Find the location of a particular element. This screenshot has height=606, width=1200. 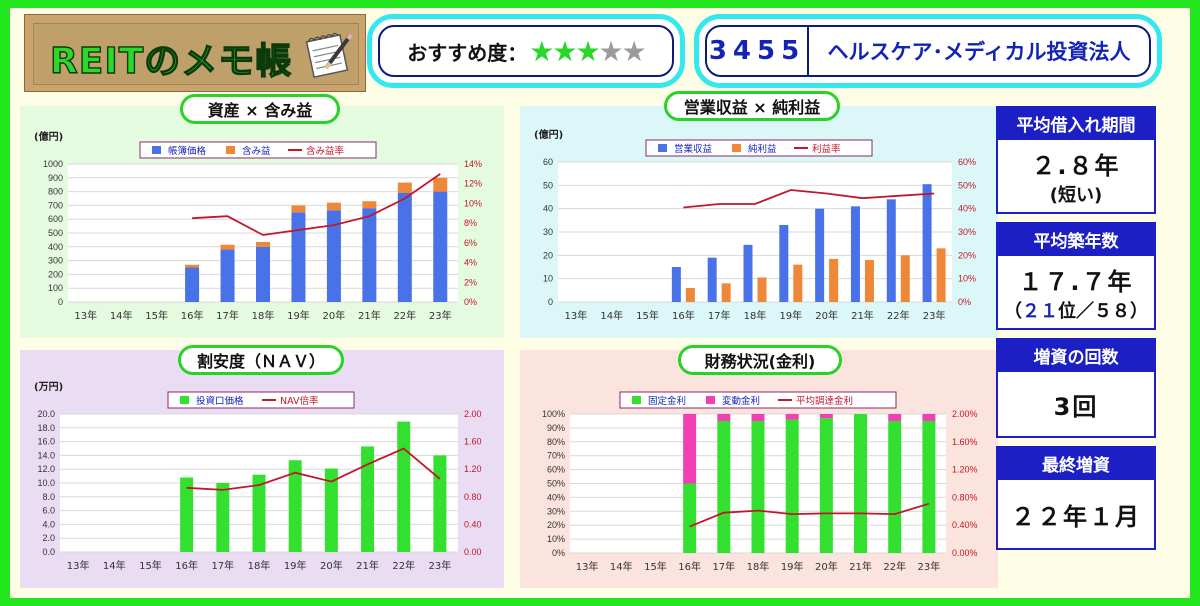

y-tick-label: 6.0 is located at coordinates (48, 511).